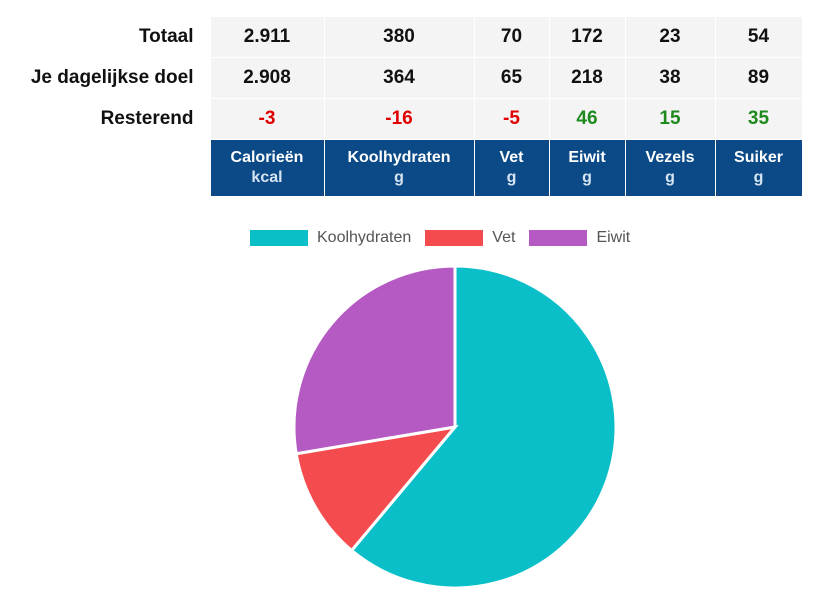  I want to click on cell-goal-carbs: 364, so click(398, 78).